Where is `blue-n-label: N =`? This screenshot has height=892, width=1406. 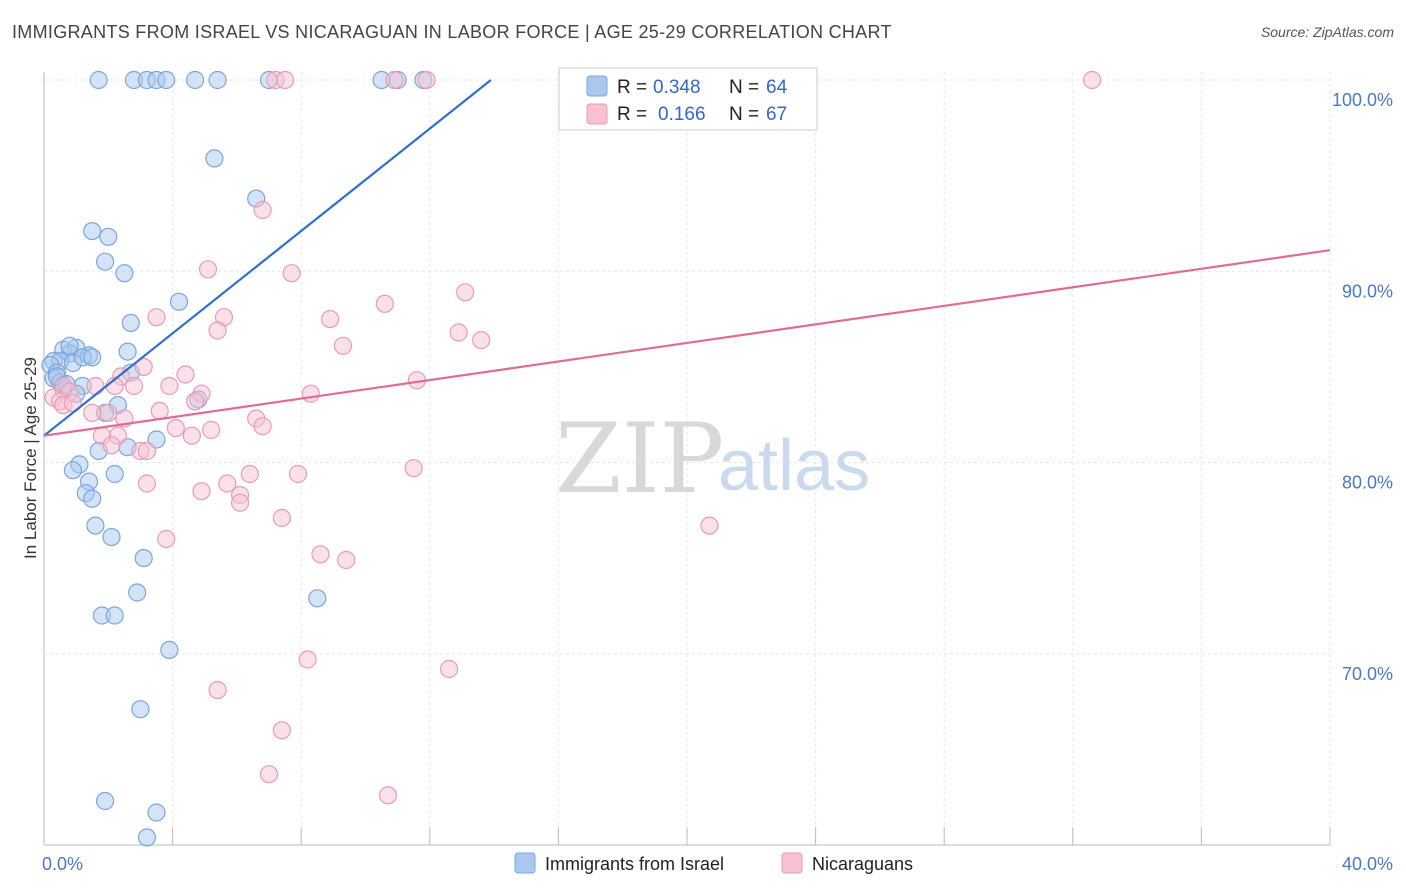 blue-n-label: N = is located at coordinates (744, 87).